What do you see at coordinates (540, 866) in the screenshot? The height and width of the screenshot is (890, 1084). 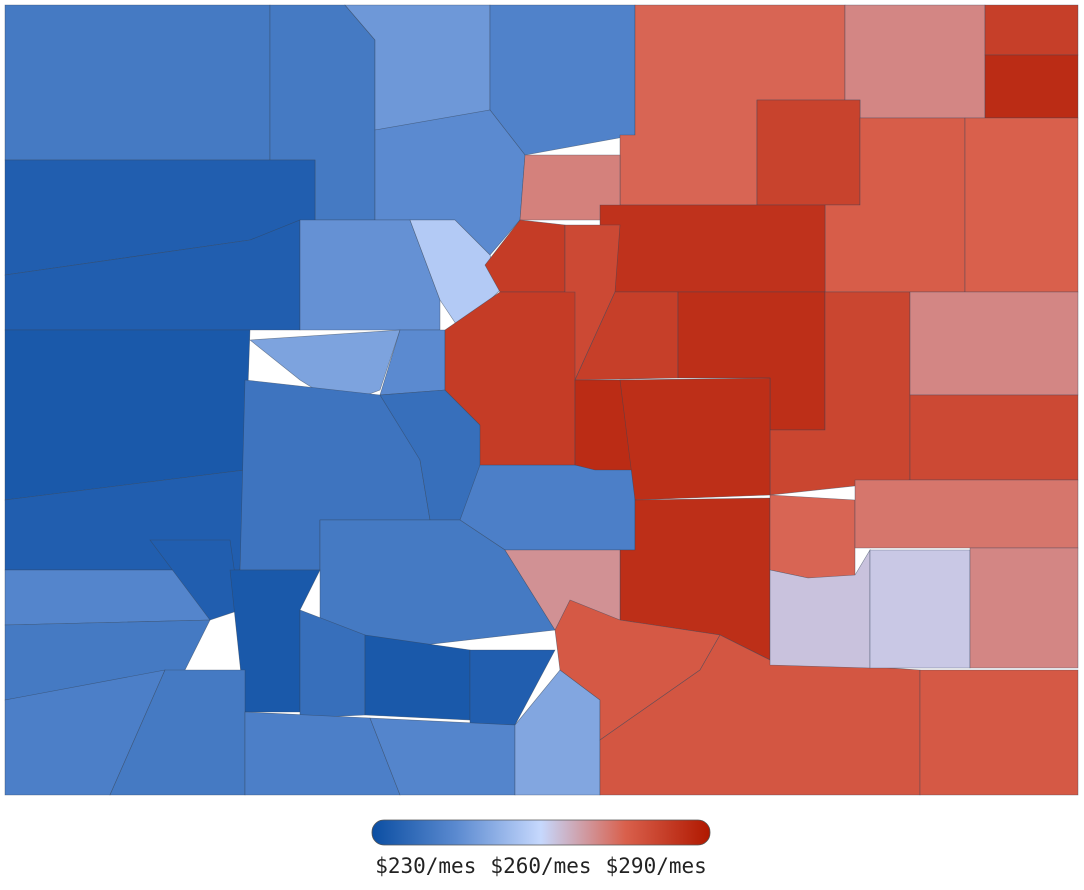 I see `legend-label: $260/mes` at bounding box center [540, 866].